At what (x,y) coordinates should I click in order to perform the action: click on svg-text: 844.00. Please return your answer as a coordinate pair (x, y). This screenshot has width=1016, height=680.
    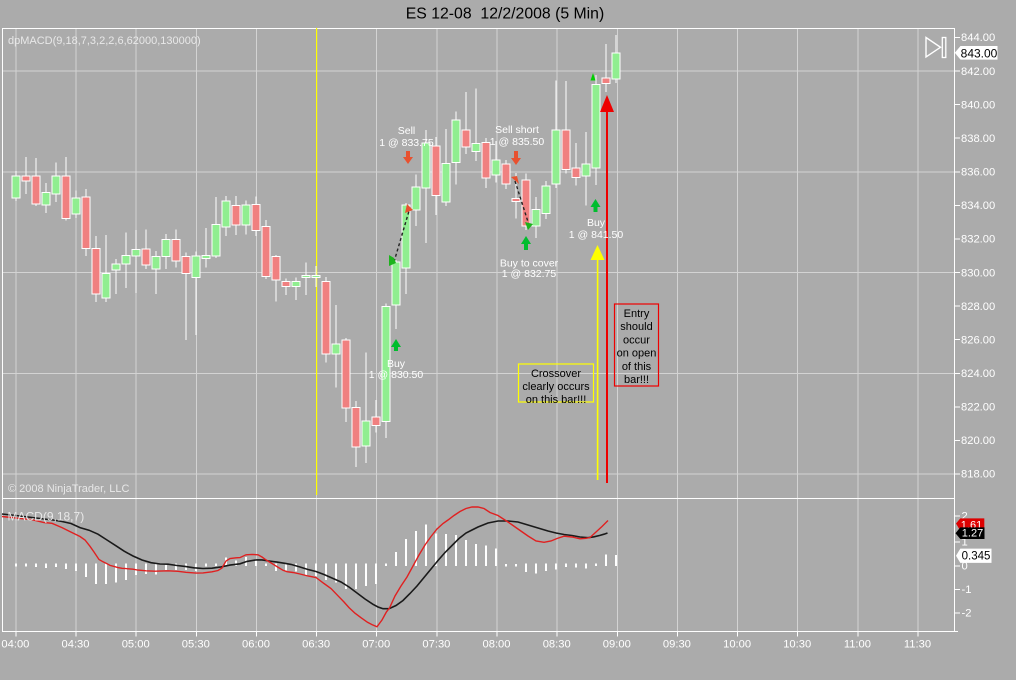
    Looking at the image, I should click on (978, 38).